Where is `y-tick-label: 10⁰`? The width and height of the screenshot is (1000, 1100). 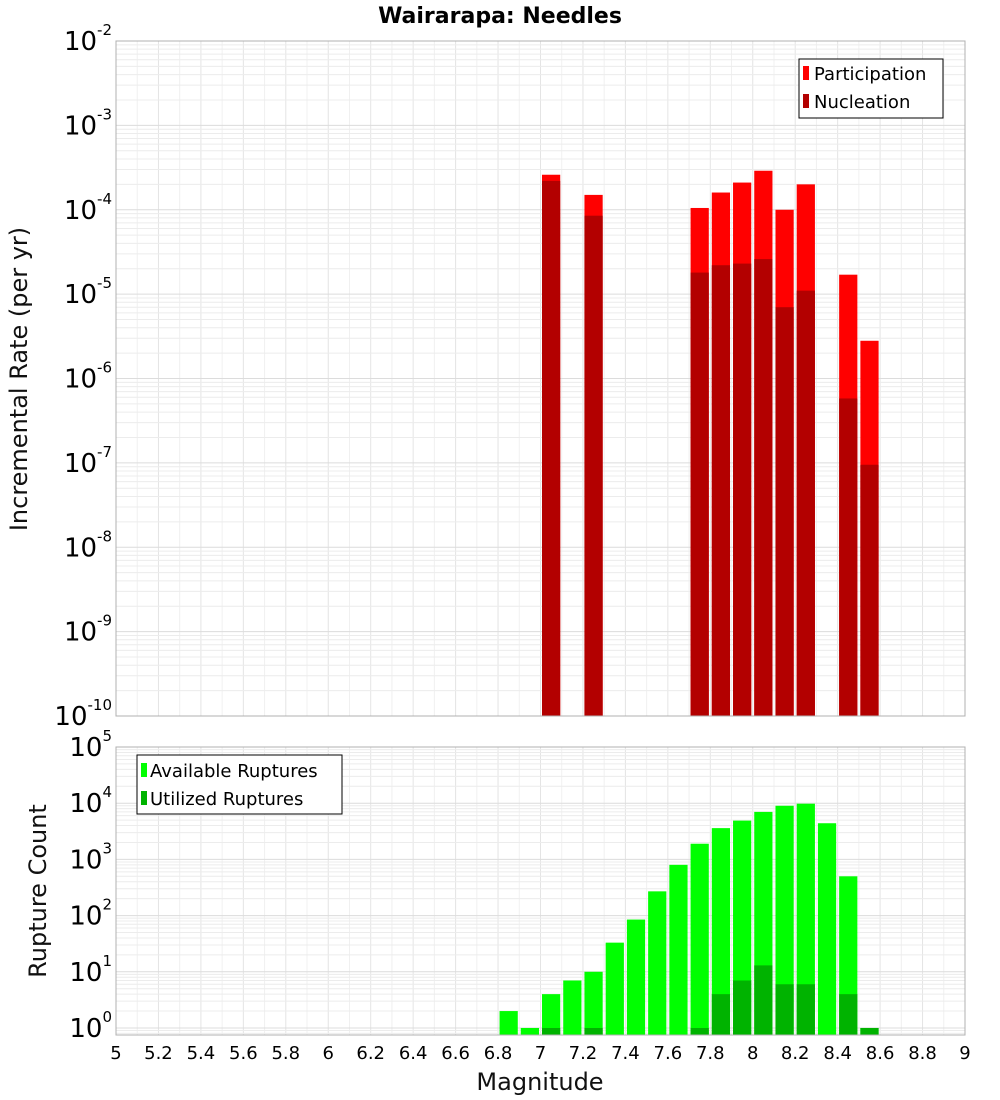
y-tick-label: 10⁰ is located at coordinates (90, 1026).